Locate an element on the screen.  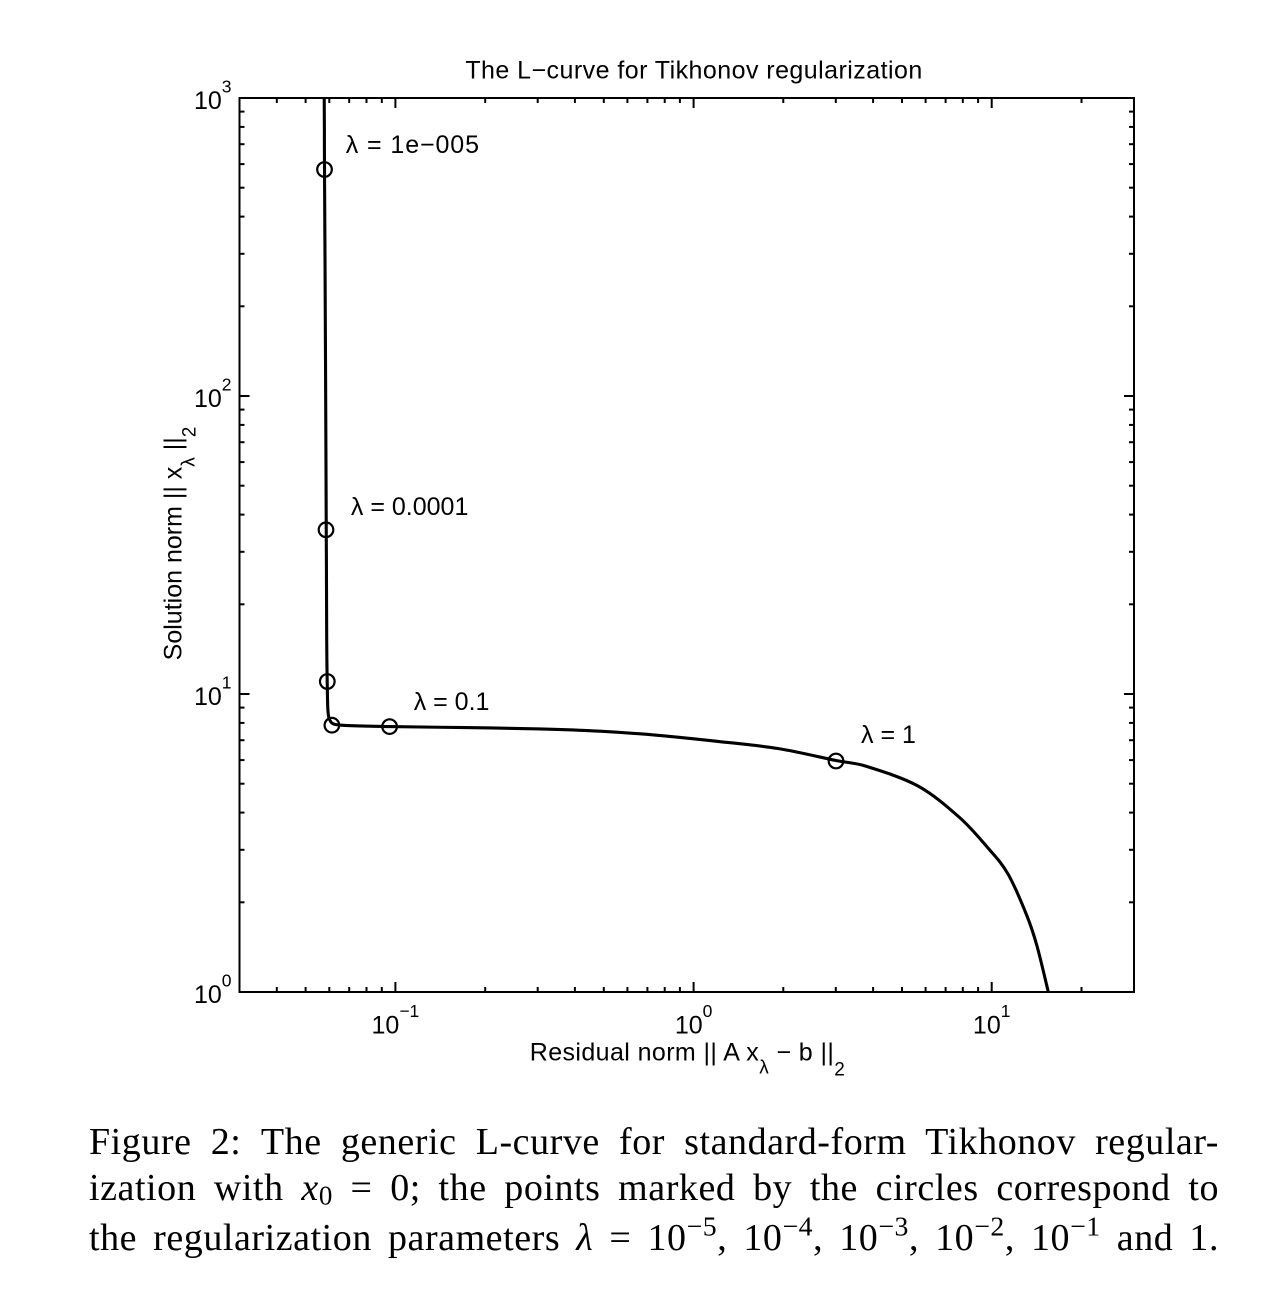
svg-text: λ = 1 is located at coordinates (888, 735).